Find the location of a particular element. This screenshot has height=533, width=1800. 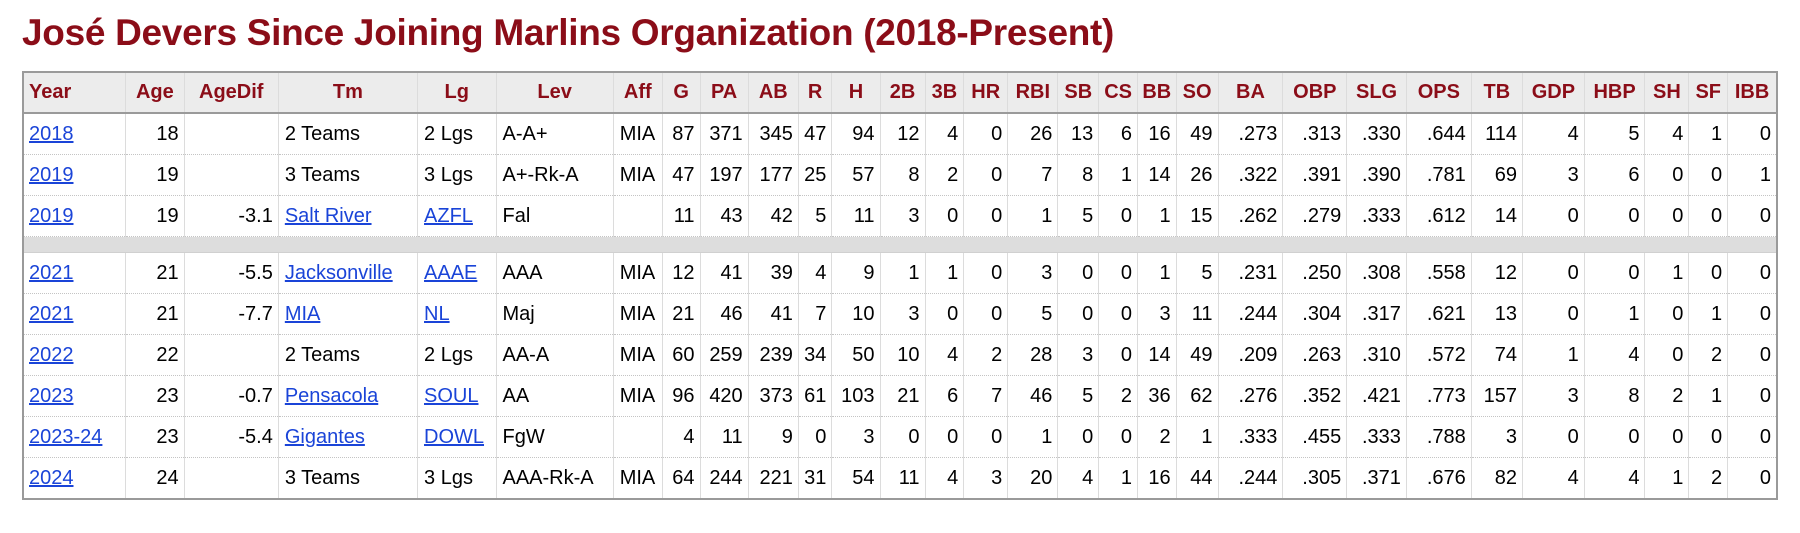

cell-rbi: 5 is located at coordinates (1032, 314).